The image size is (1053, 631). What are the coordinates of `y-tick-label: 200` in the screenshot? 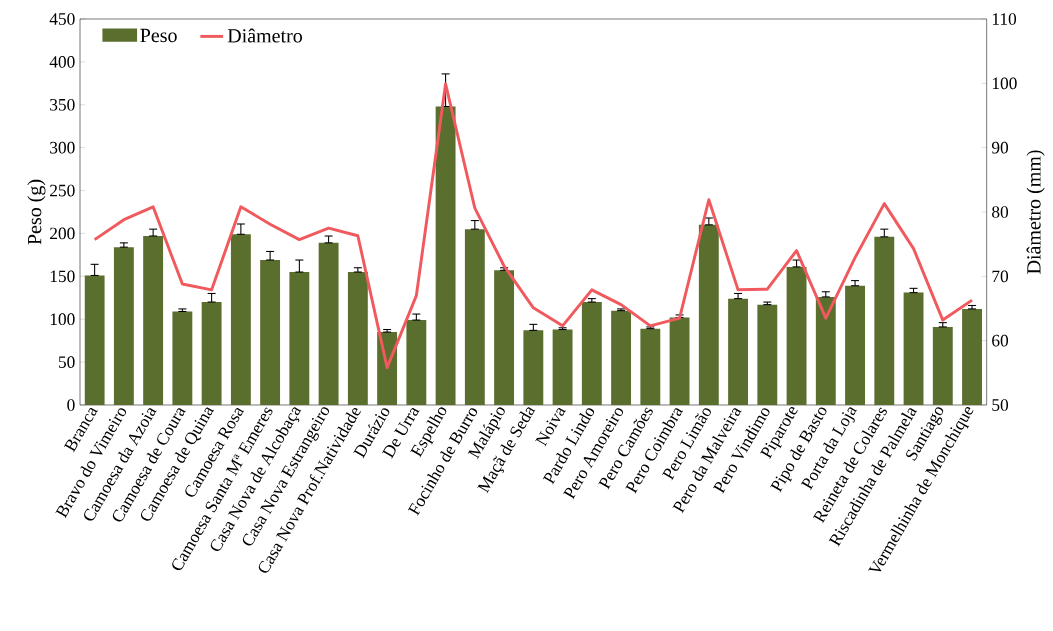 It's located at (62, 233).